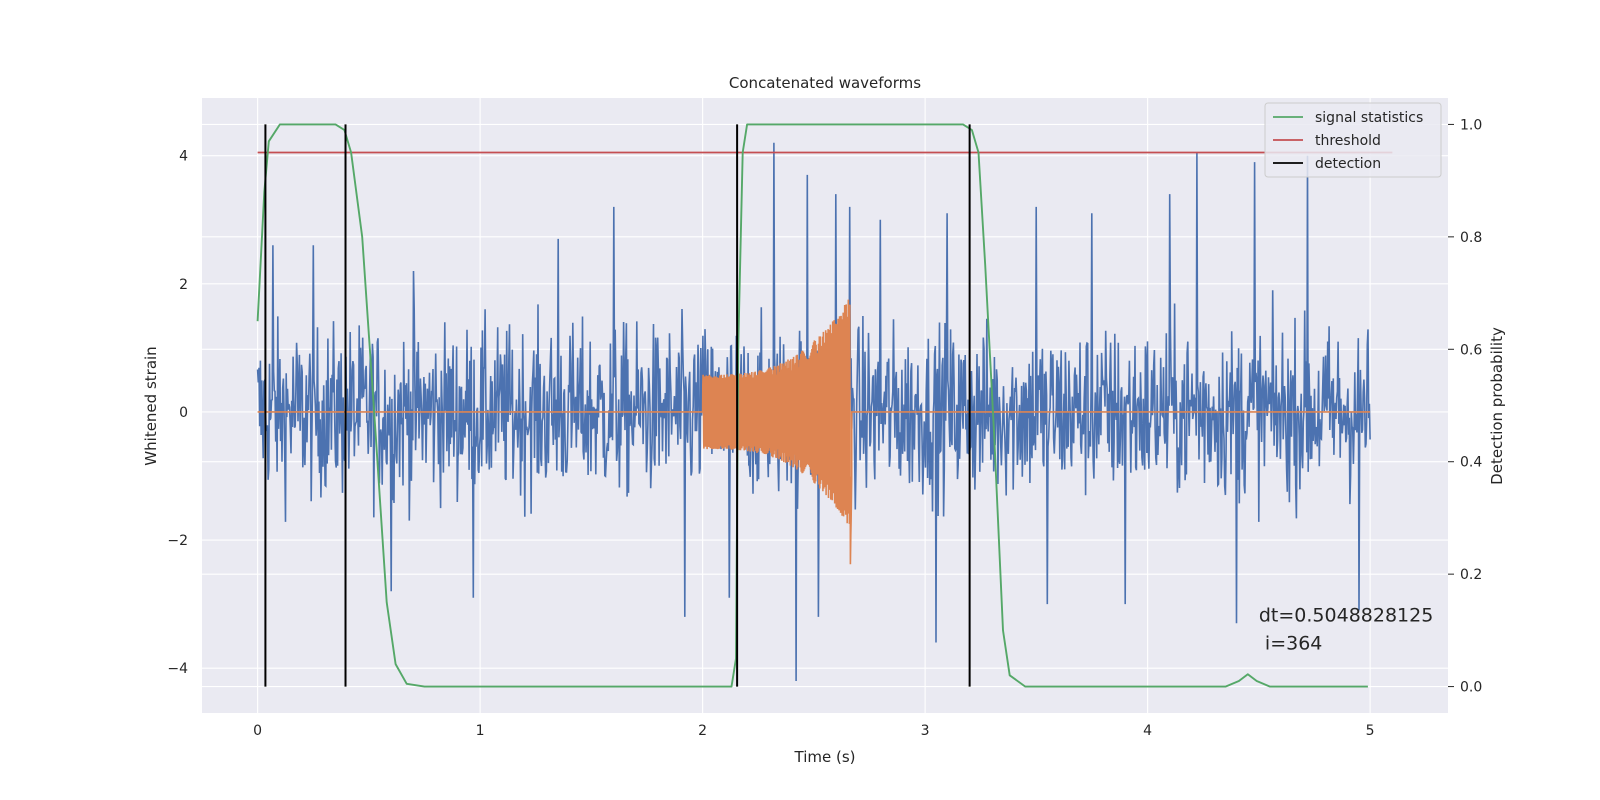 The width and height of the screenshot is (1600, 800). Describe the element at coordinates (183, 413) in the screenshot. I see `y-left-tick-label: 0` at that location.